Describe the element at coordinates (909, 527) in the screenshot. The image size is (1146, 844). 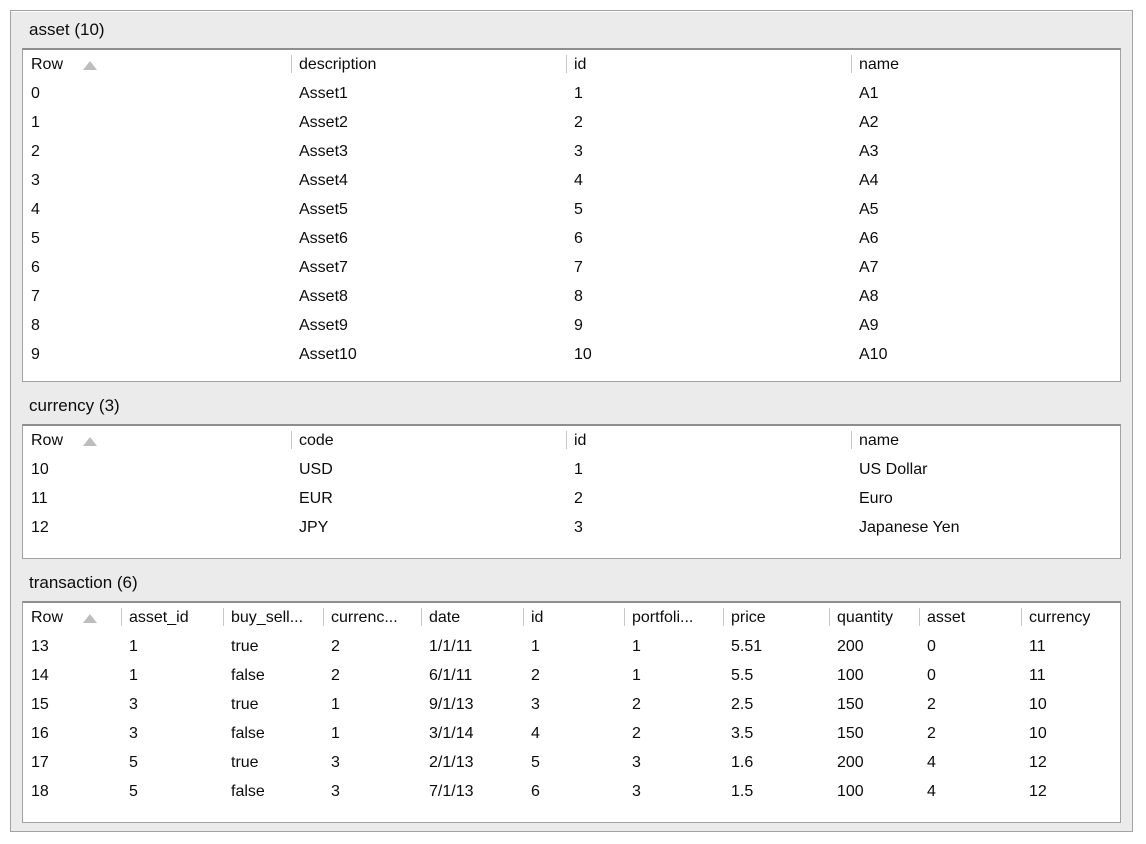
I see `table-cell: Japanese Yen` at that location.